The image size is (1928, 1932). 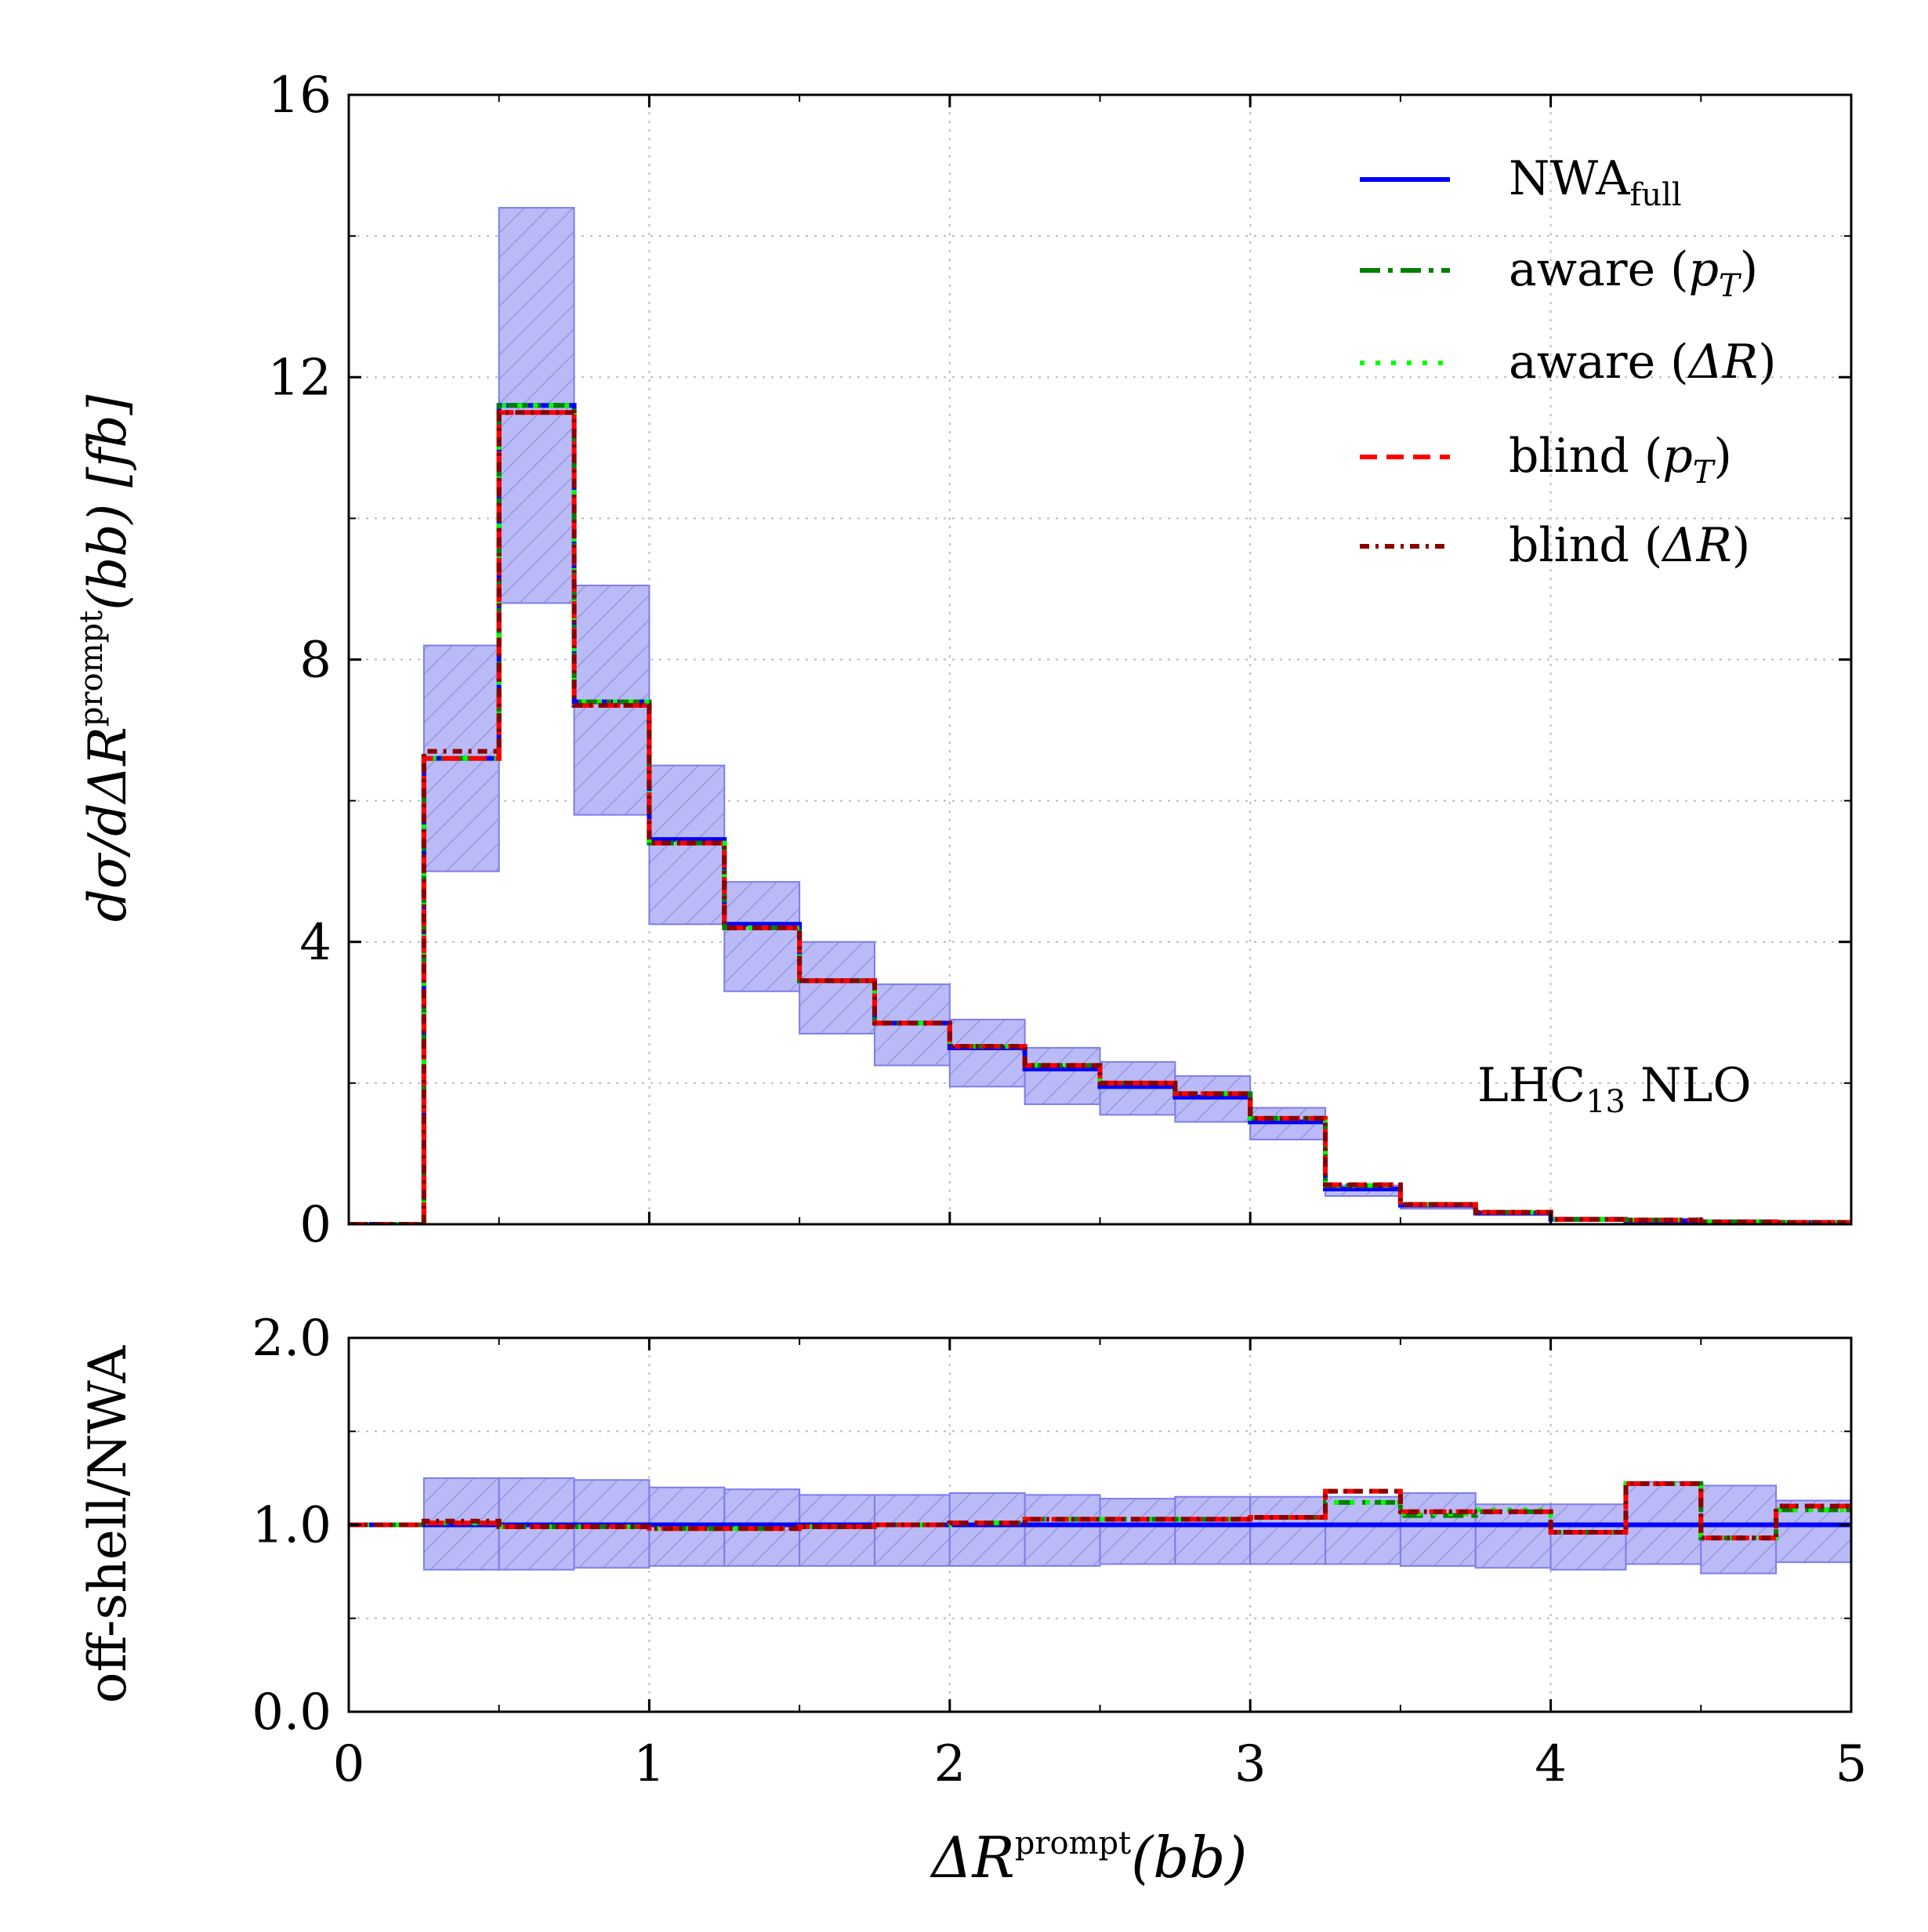 I want to click on x-tick-label: 1, so click(x=649, y=1764).